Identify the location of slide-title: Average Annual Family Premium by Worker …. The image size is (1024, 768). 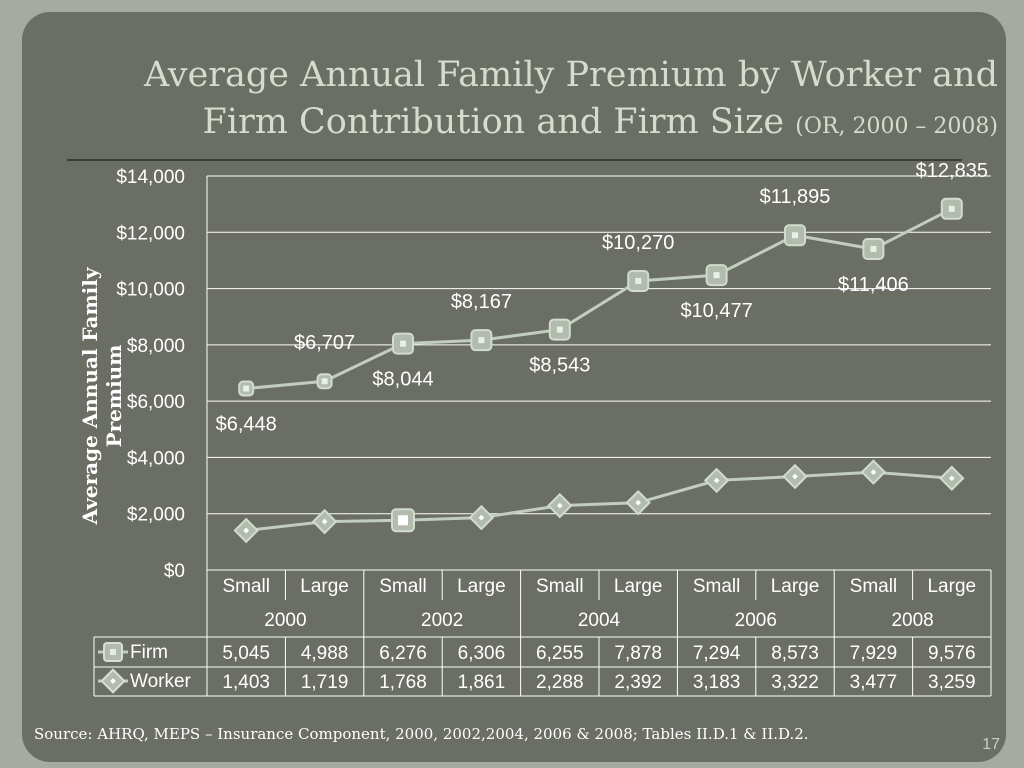
(533, 101).